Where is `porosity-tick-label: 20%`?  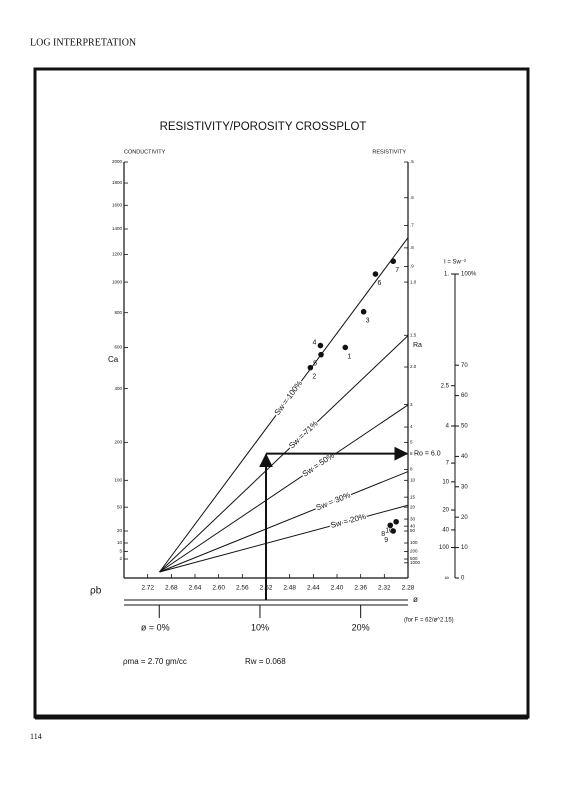 porosity-tick-label: 20% is located at coordinates (361, 627).